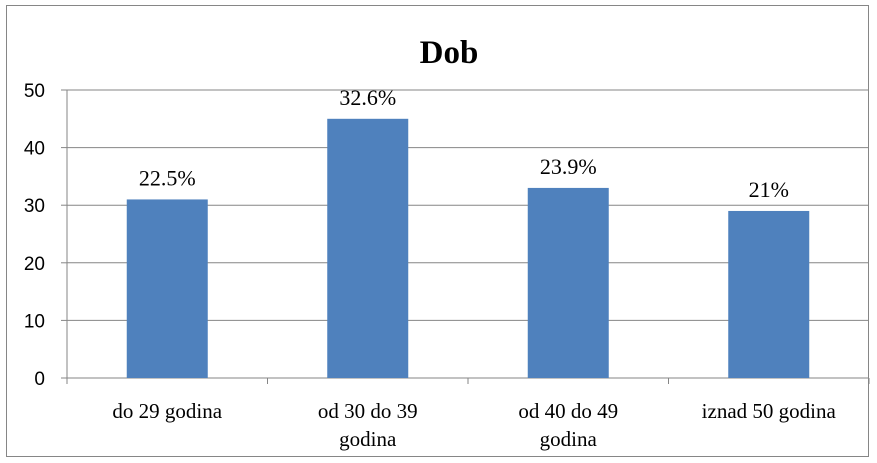  What do you see at coordinates (34, 149) in the screenshot?
I see `y-tick-label: 40` at bounding box center [34, 149].